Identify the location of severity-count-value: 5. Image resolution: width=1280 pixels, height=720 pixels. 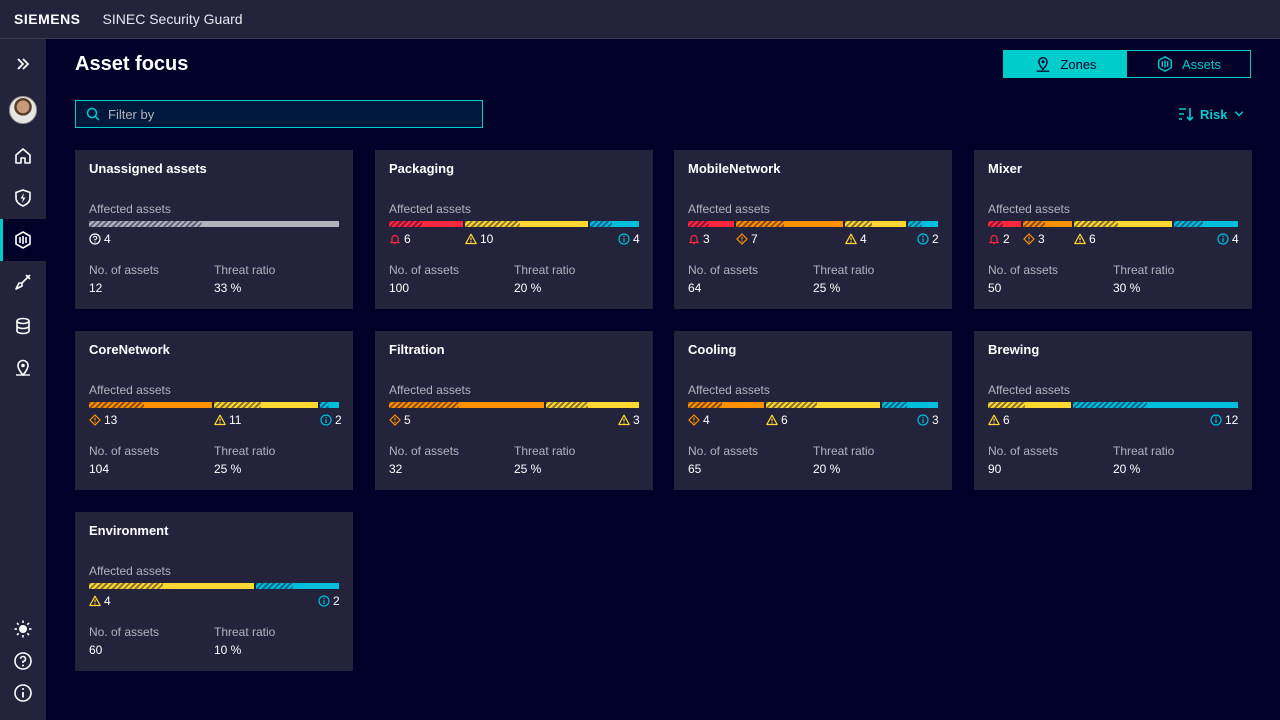
(407, 420).